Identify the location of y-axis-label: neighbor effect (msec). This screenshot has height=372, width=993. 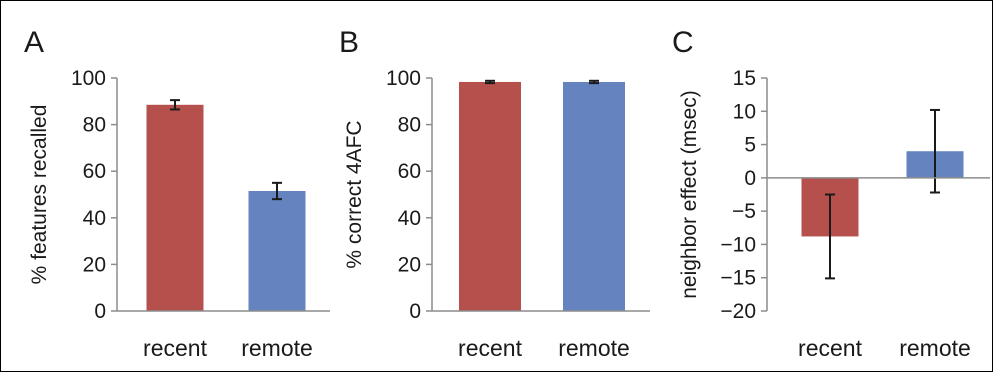
(689, 194).